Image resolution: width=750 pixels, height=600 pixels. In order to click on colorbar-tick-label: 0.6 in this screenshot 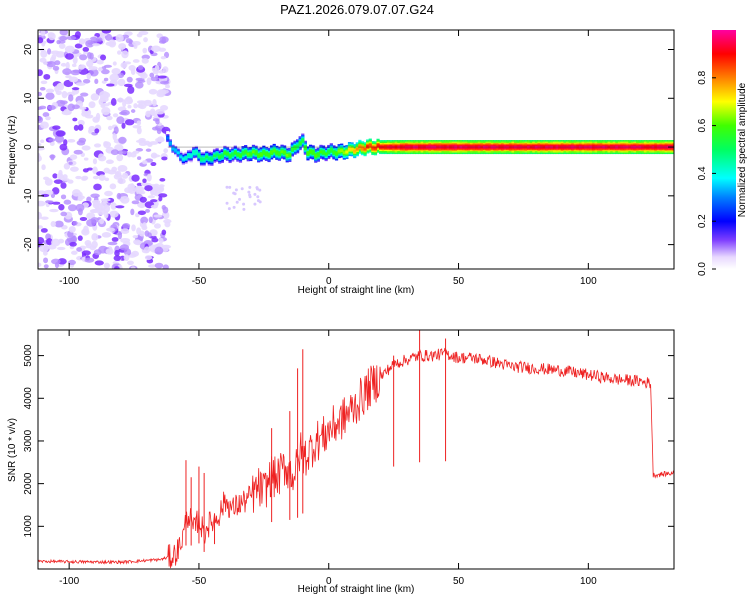, I will do `click(702, 125)`.